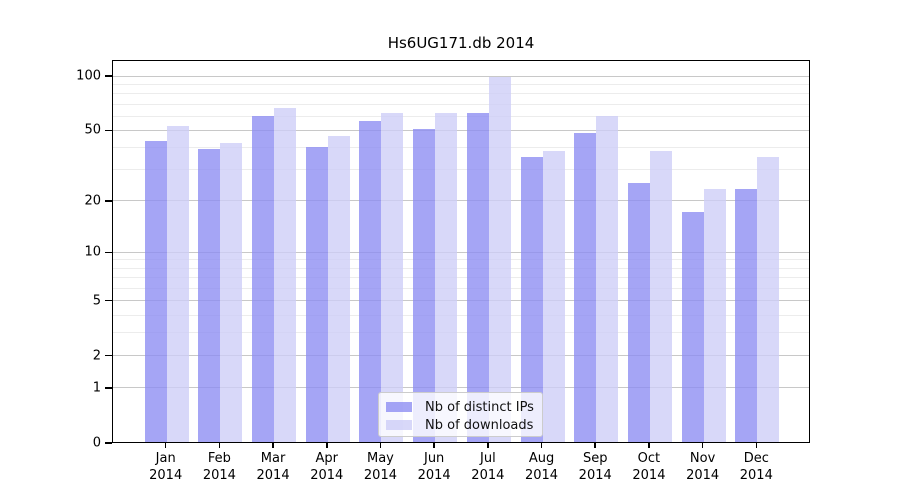 The width and height of the screenshot is (900, 500). I want to click on x-tick-label-nov: Nov 2014, so click(703, 467).